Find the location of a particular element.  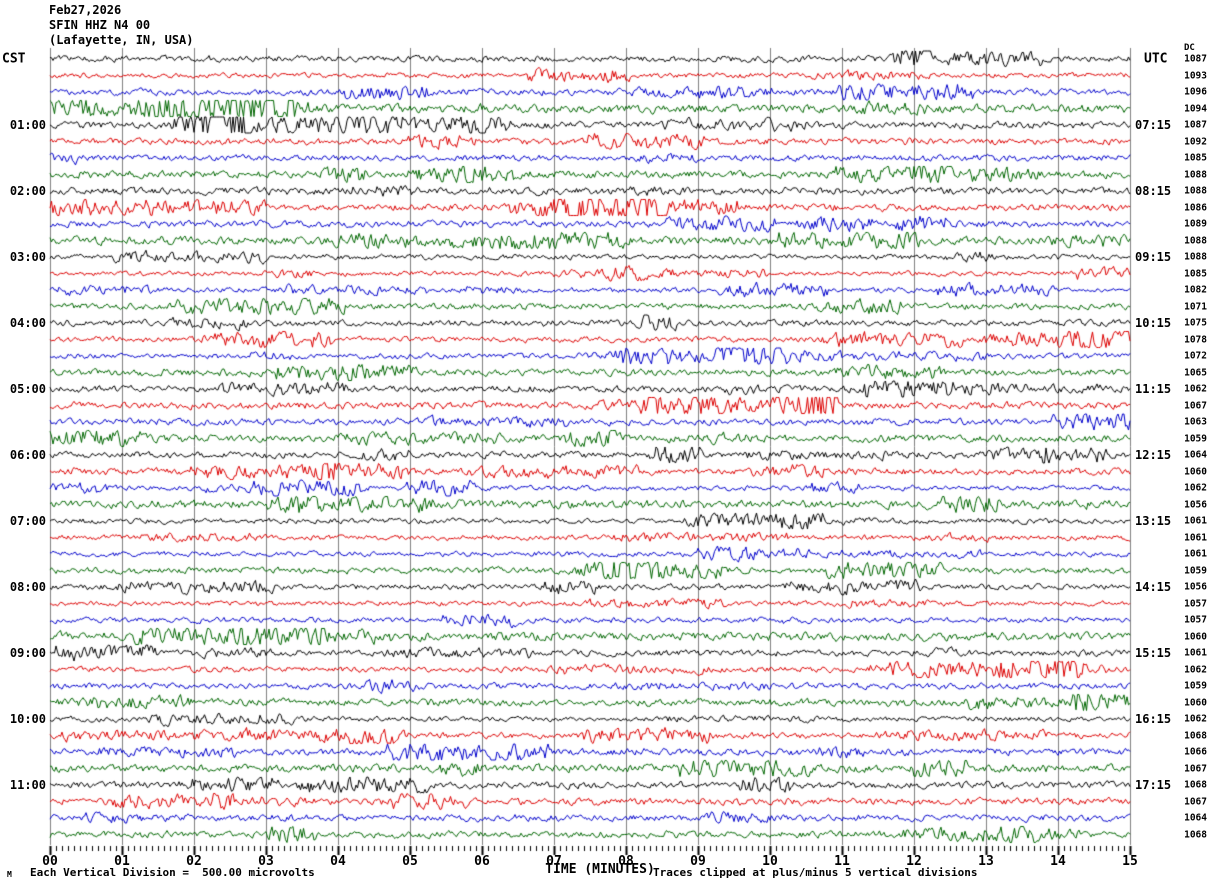

dc-value: 1094 is located at coordinates (1195, 108).